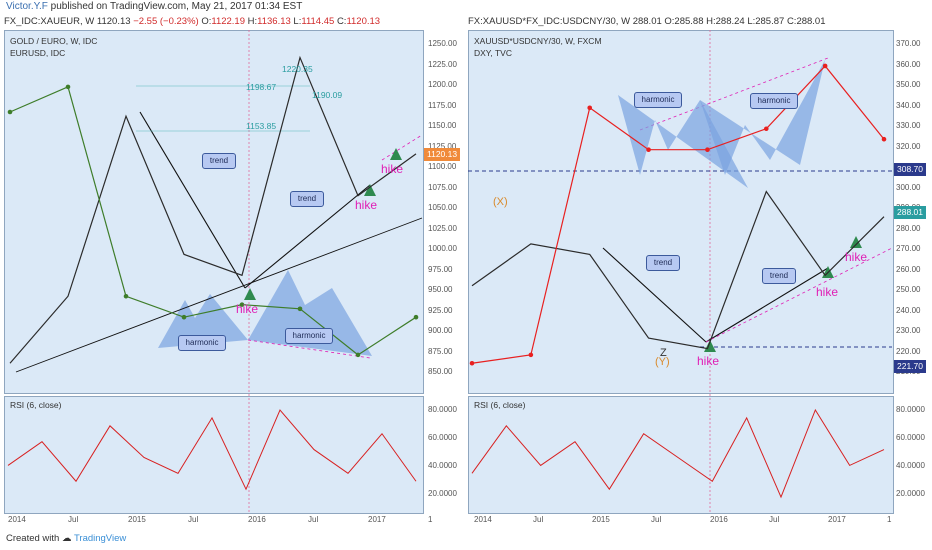 Image resolution: width=932 pixels, height=550 pixels. I want to click on left-y-tick-4: 1150.00, so click(442, 125).